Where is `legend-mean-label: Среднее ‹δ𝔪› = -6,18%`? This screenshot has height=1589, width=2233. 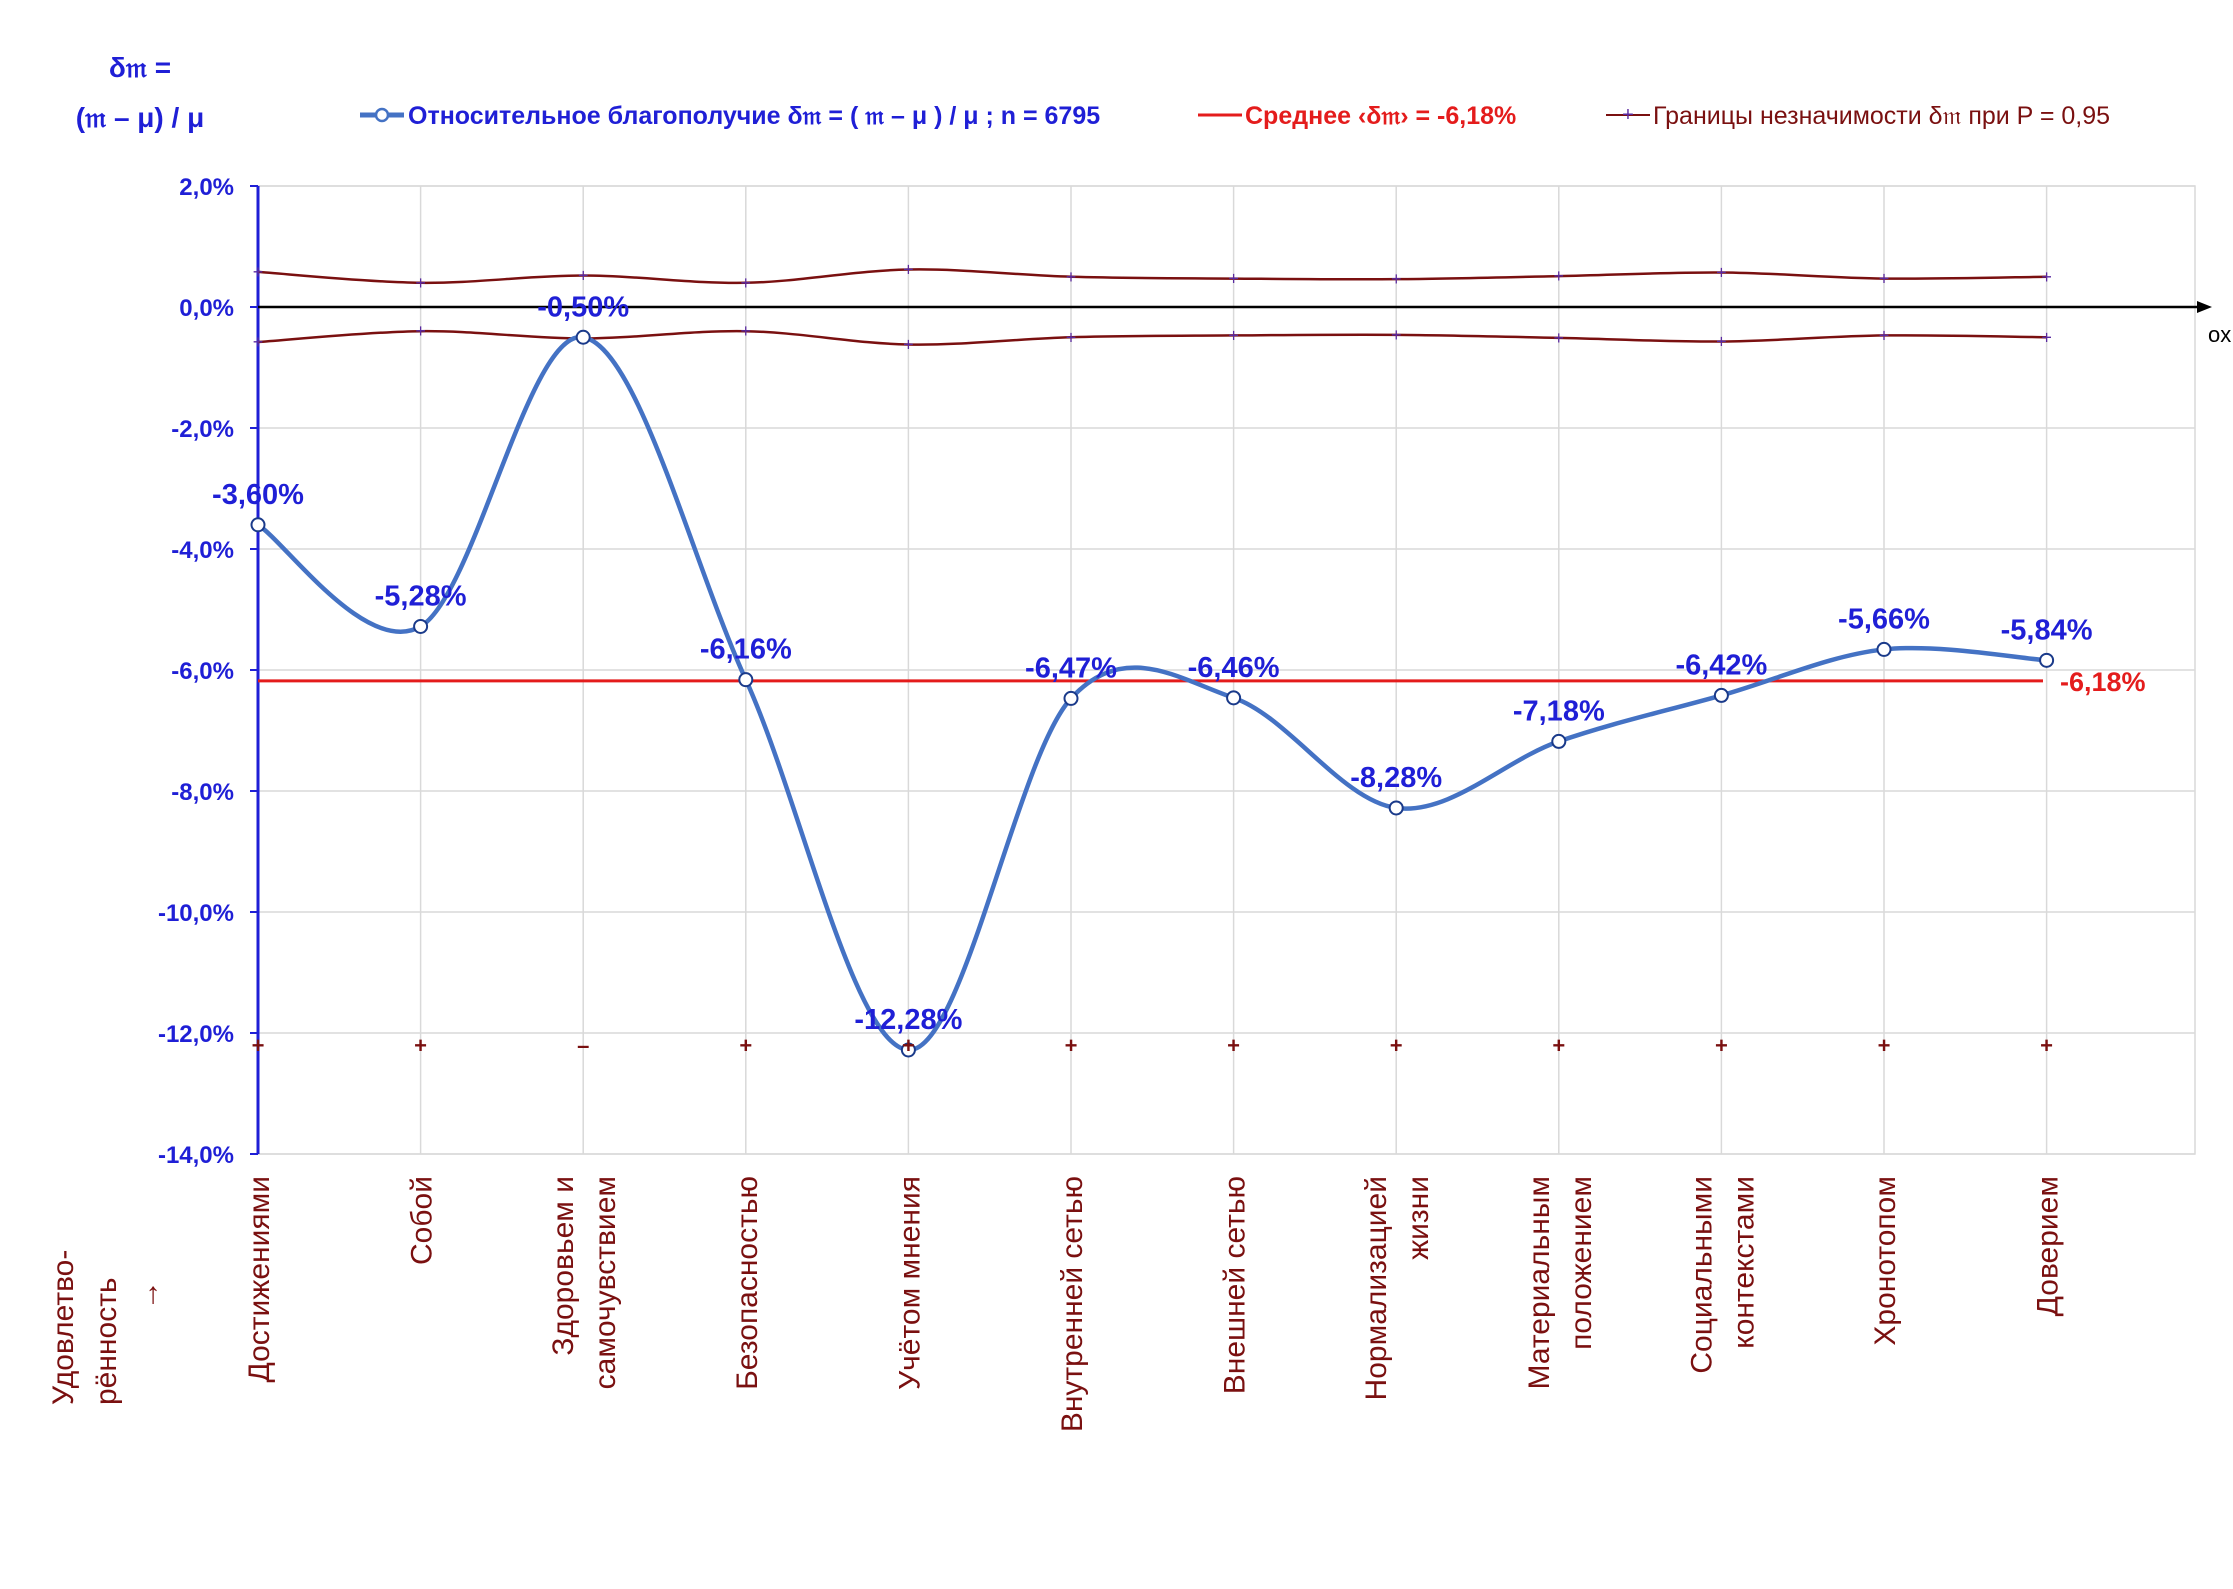
legend-mean-label: Среднее ‹δ𝔪› = -6,18% is located at coordinates (1380, 116).